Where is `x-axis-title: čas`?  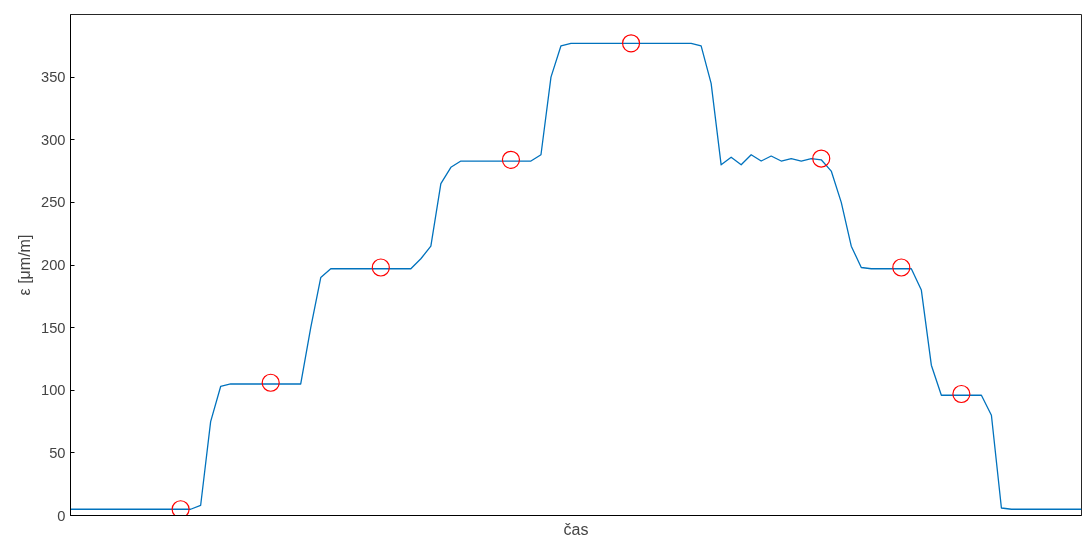 x-axis-title: čas is located at coordinates (576, 529).